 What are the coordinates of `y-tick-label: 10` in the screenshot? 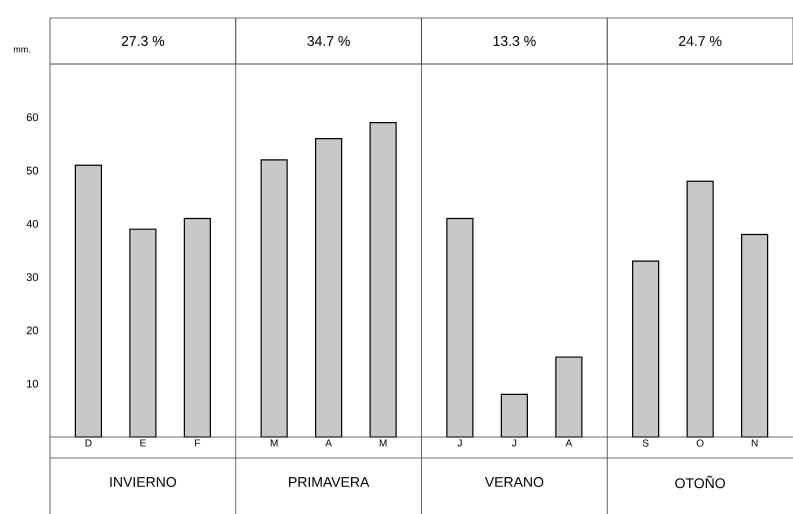 It's located at (32, 384).